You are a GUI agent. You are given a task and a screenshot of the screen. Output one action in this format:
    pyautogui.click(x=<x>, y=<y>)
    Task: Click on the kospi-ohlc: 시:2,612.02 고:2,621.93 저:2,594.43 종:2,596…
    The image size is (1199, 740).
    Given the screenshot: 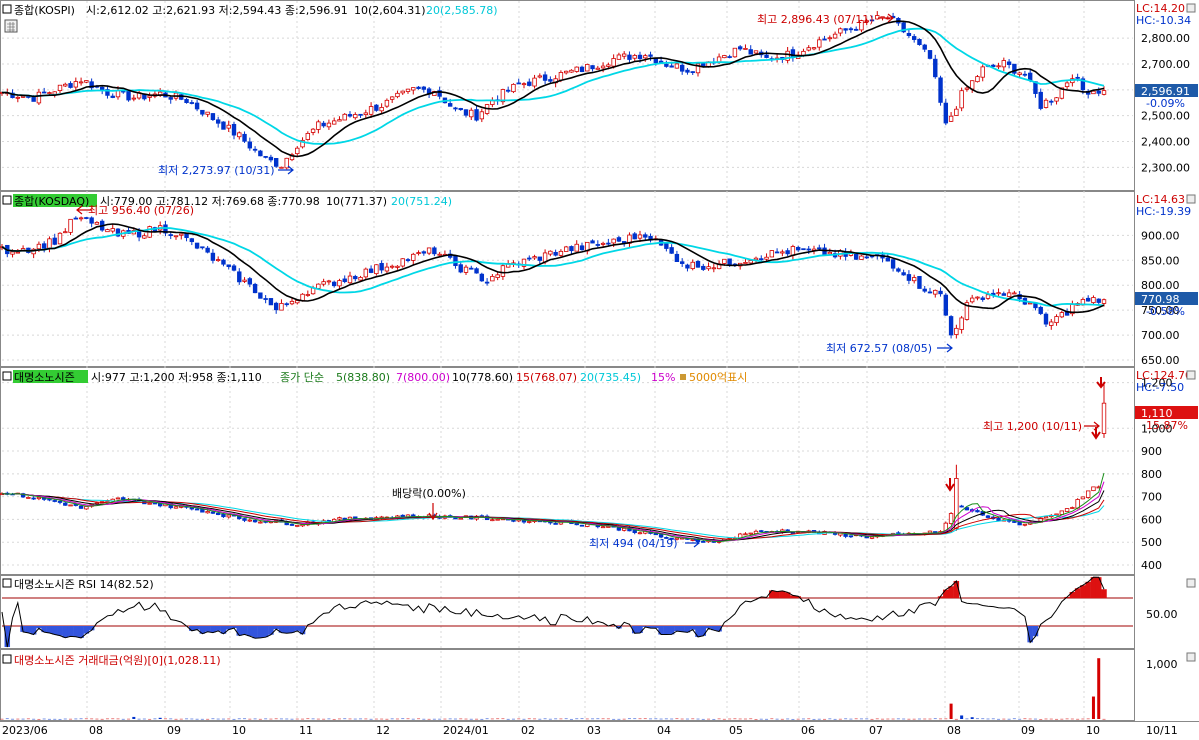 What is the action you would take?
    pyautogui.click(x=217, y=10)
    